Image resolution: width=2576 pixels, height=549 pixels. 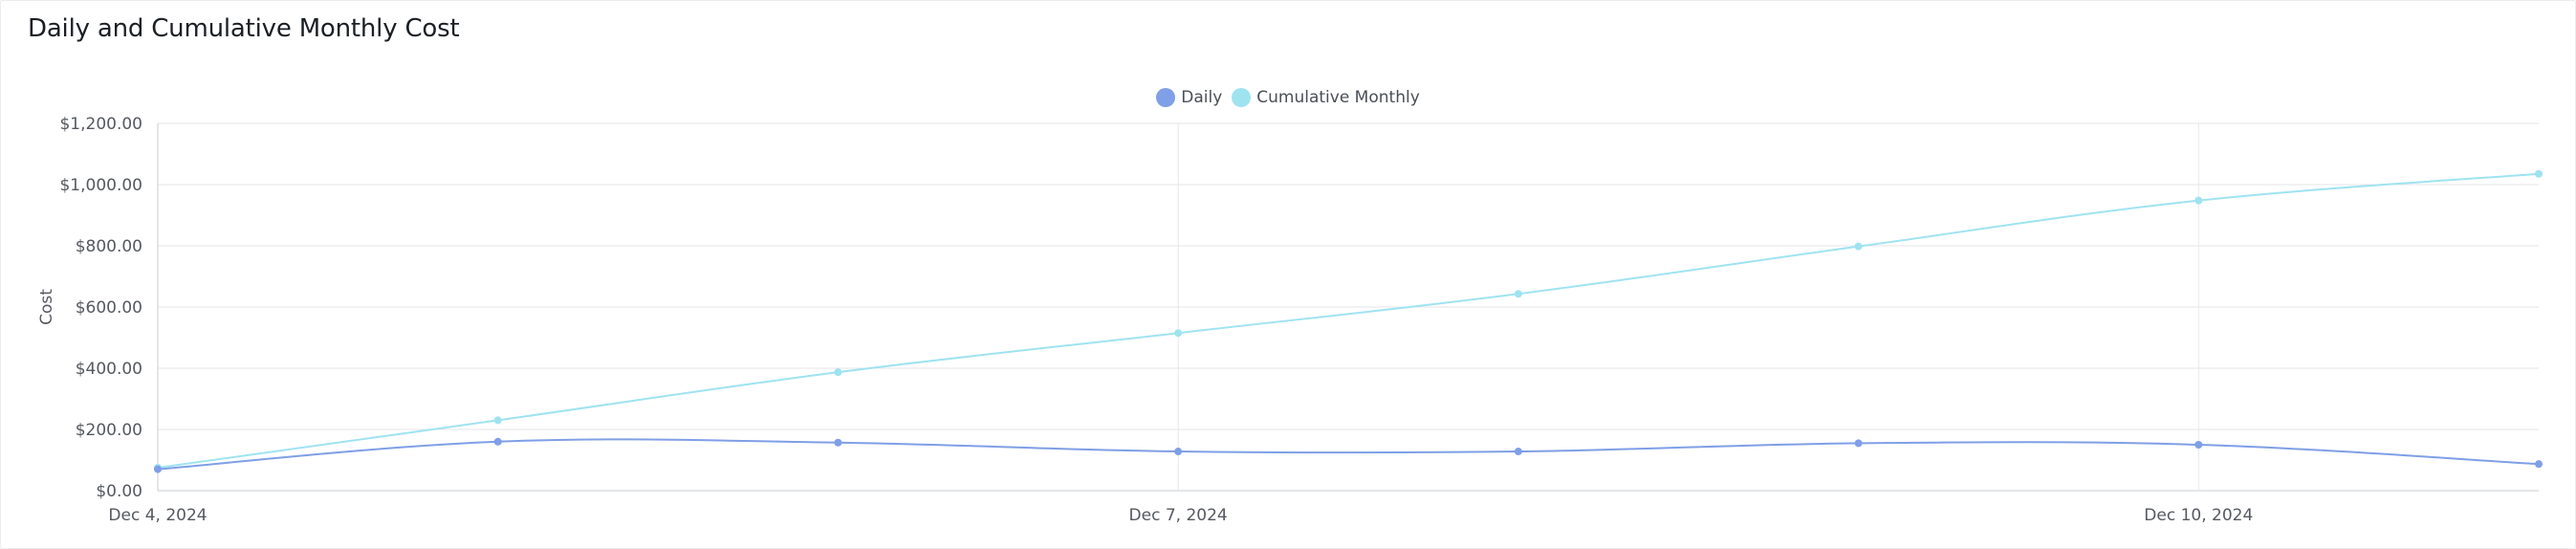 What do you see at coordinates (157, 515) in the screenshot?
I see `x-tick-label: Dec 4, 2024` at bounding box center [157, 515].